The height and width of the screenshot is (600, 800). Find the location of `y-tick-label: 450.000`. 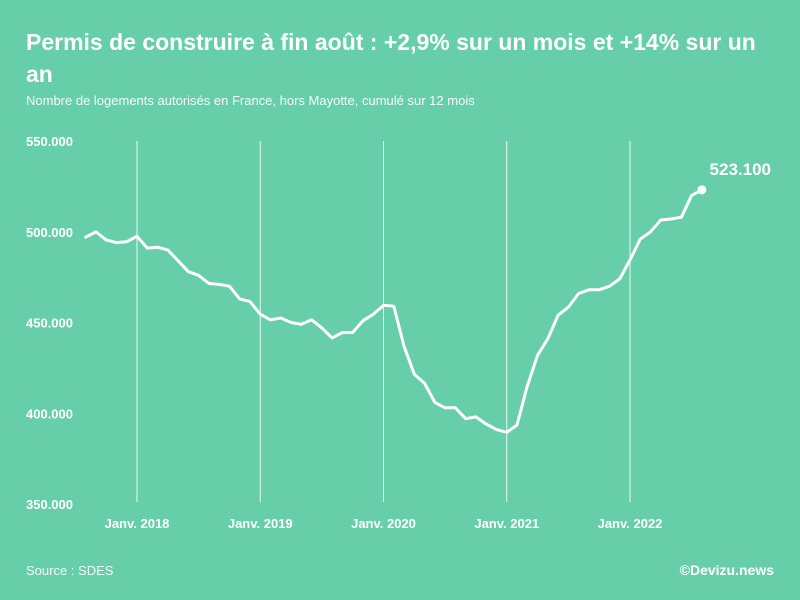

y-tick-label: 450.000 is located at coordinates (49, 323).